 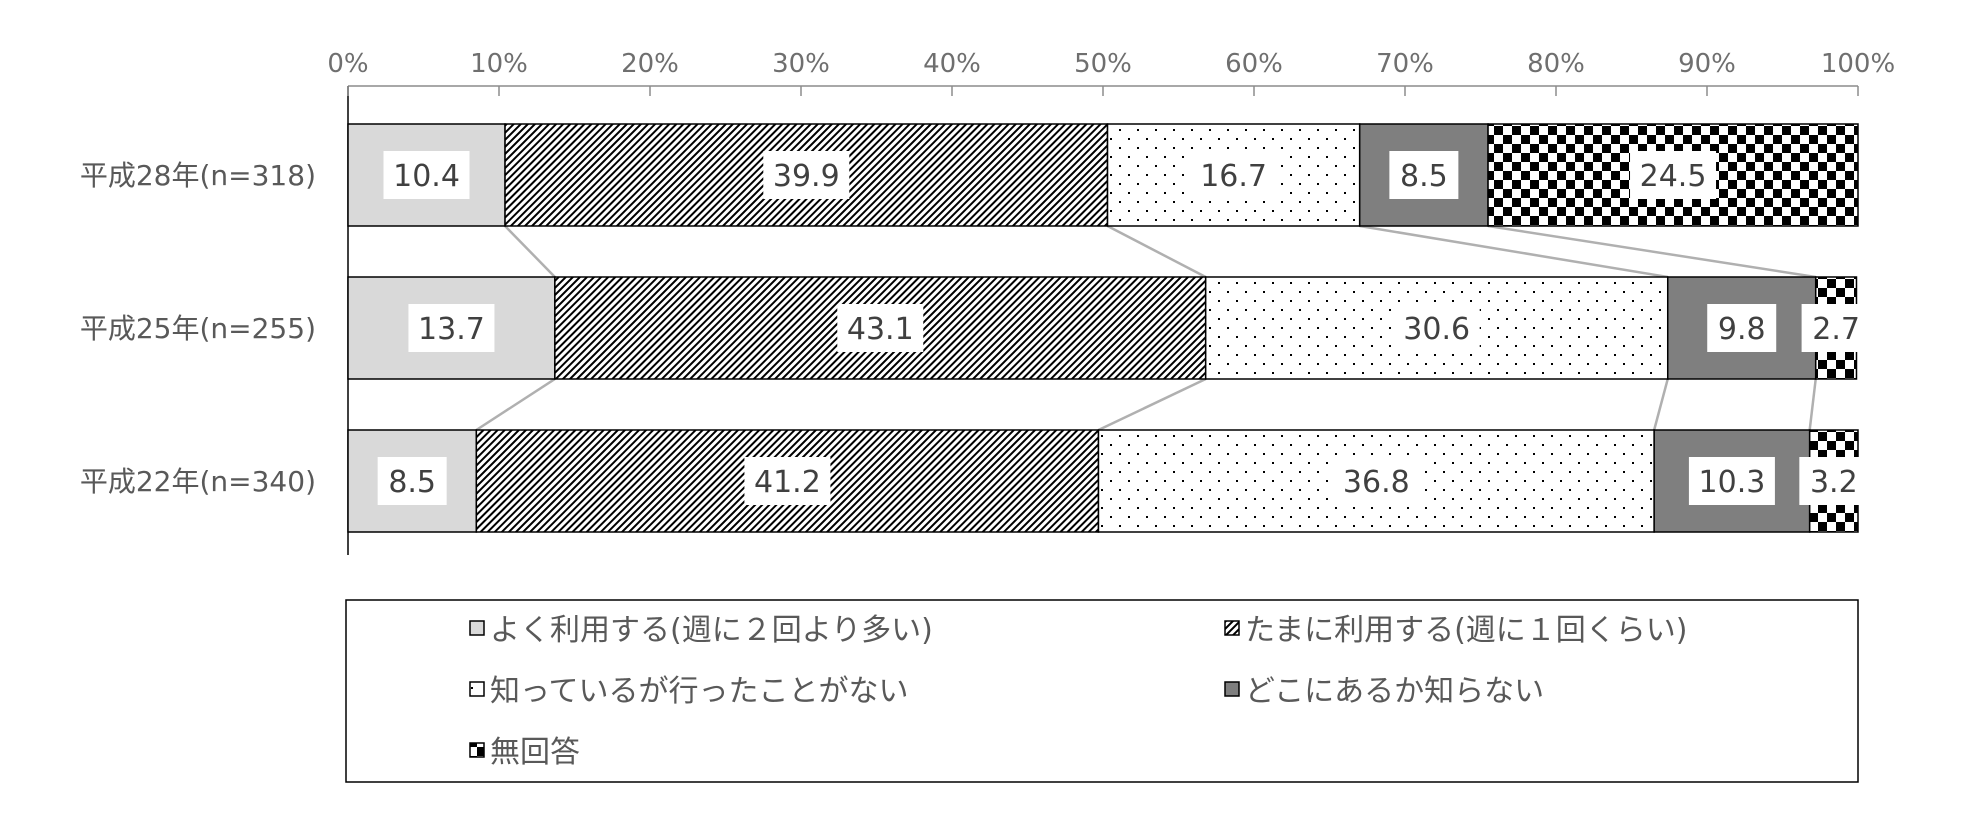 I want to click on x-tick-label: 50%, so click(x=1103, y=64).